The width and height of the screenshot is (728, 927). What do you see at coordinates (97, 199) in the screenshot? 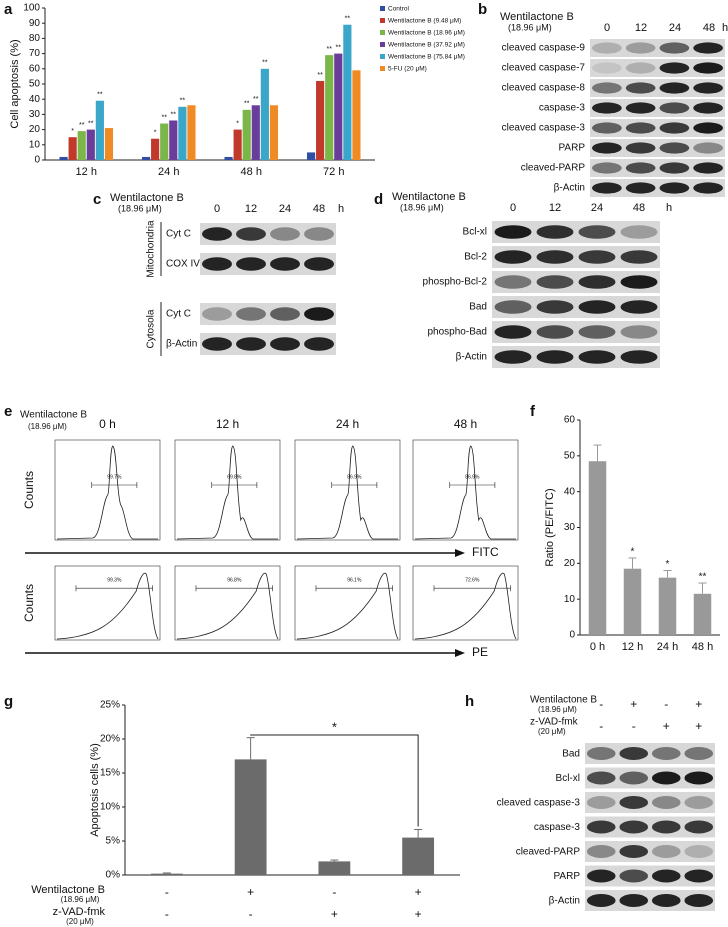
I see `panel-letter: c` at bounding box center [97, 199].